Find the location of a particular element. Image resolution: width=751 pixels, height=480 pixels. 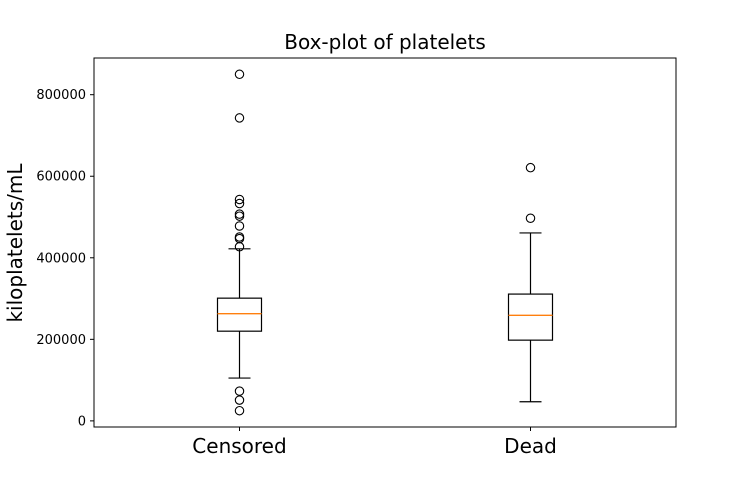

y-tick-label: 400000 is located at coordinates (61, 258).